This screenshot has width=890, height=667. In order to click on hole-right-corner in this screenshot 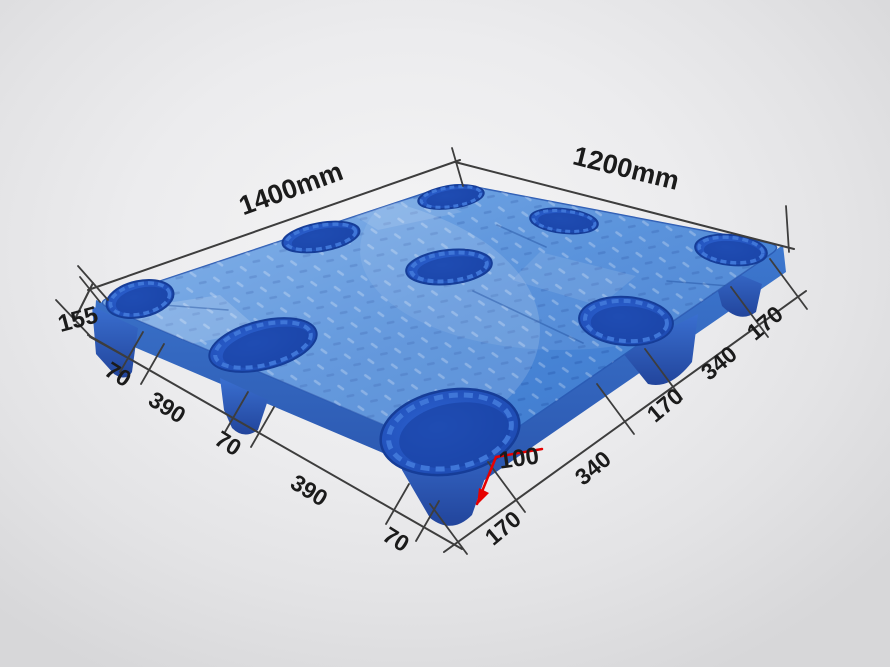, I will do `click(731, 250)`.